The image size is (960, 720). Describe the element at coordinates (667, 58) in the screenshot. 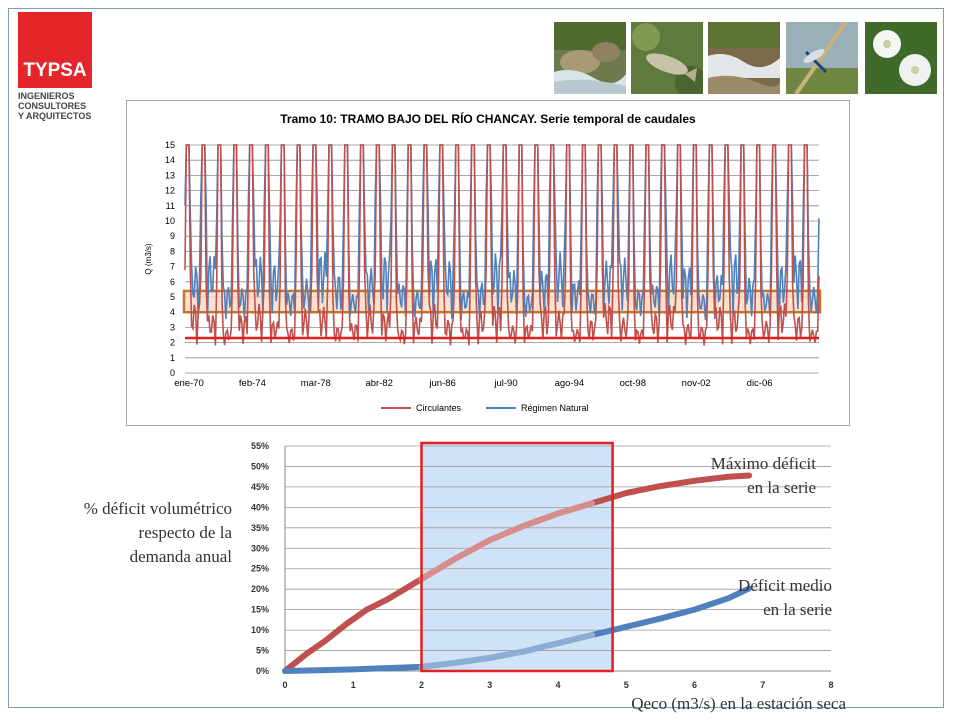

I see `fish-photo` at that location.